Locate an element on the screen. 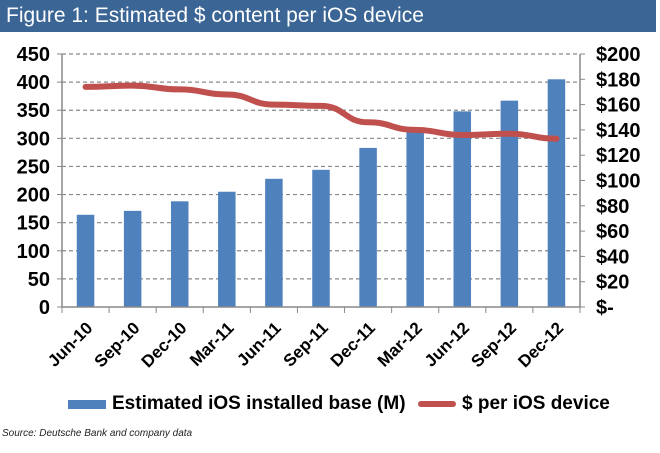  x-tick-label: Dec-11 is located at coordinates (353, 344).